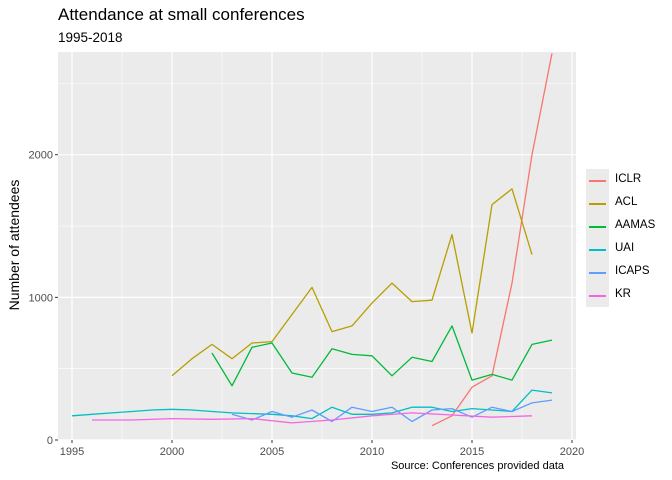 The image size is (672, 480). Describe the element at coordinates (372, 452) in the screenshot. I see `x-tick-label: 2010` at that location.